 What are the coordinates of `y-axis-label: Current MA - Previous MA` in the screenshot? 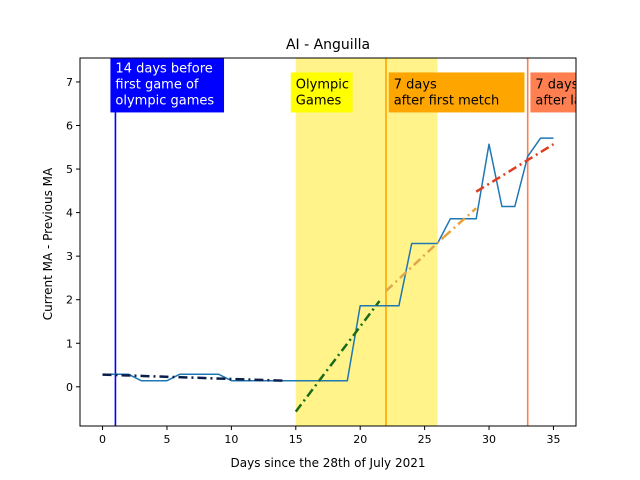 It's located at (48, 243).